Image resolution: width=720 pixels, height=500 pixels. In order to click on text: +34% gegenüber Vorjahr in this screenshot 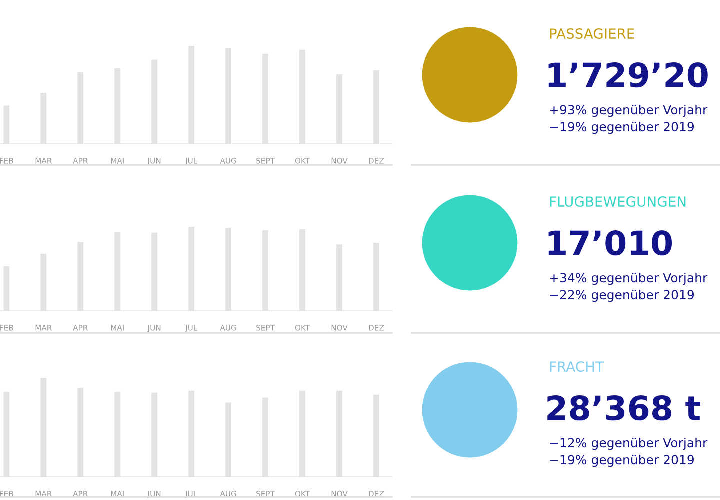, I will do `click(629, 279)`.